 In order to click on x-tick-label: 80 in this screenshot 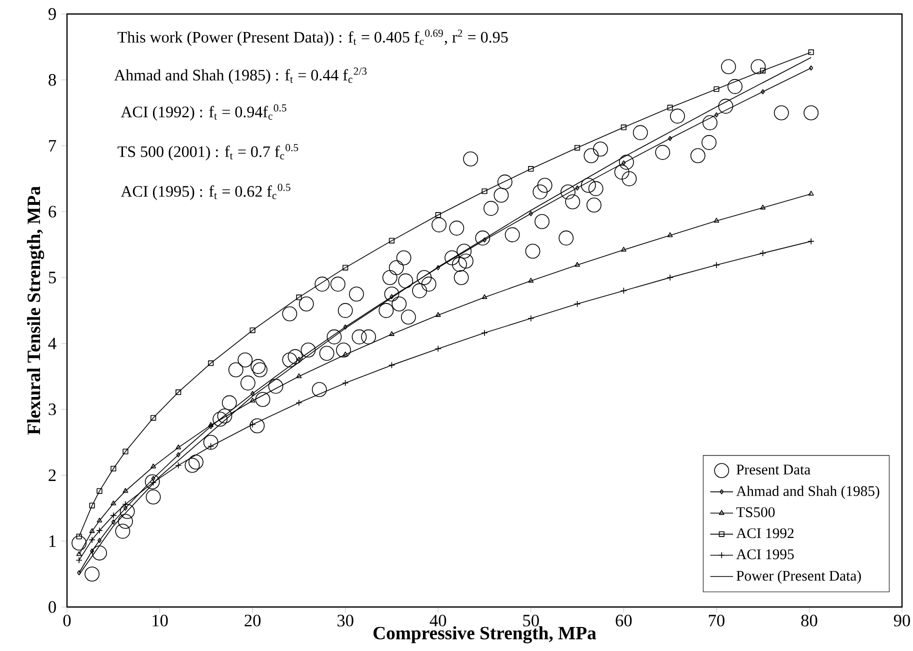, I will do `click(809, 620)`.